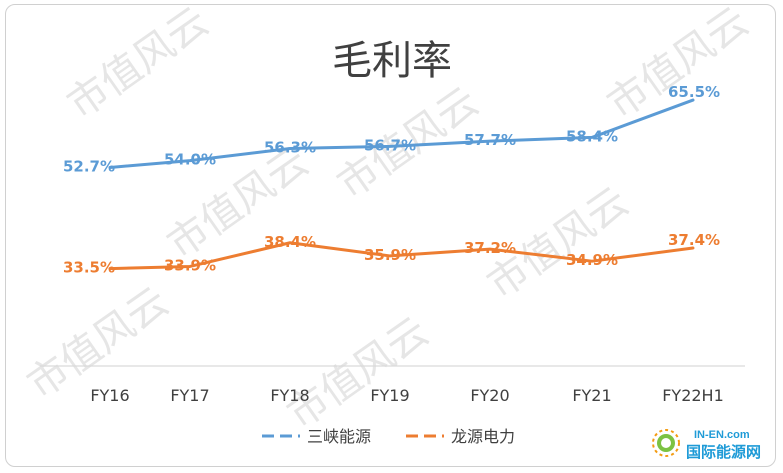 Image resolution: width=783 pixels, height=473 pixels. I want to click on x-axis-ticks: FY16 FY17 FY18 FY19 FY20 FY21 FY22H1, so click(406, 395).